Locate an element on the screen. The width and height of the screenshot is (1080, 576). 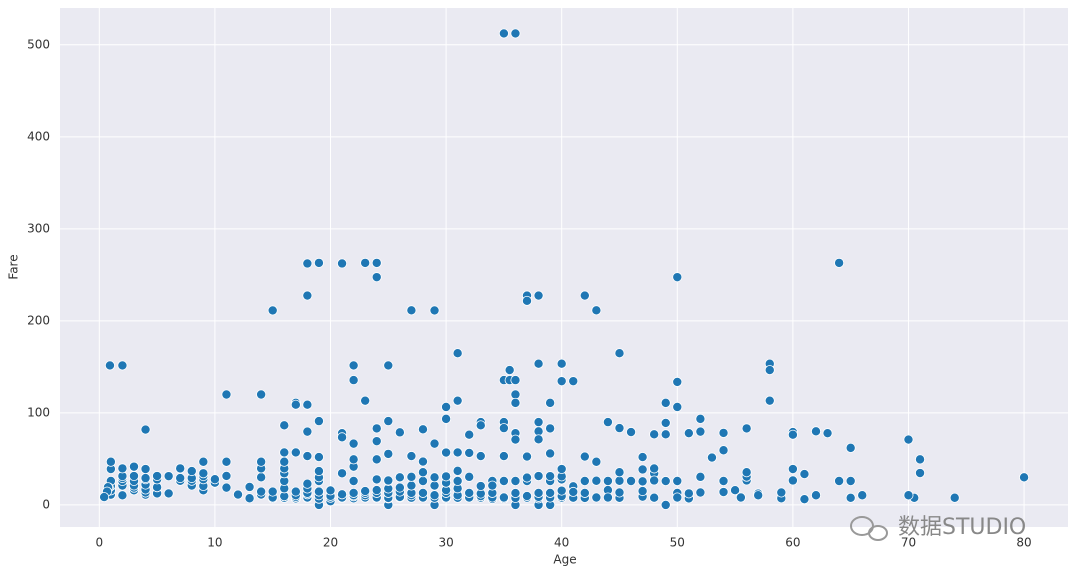
watermark-icon is located at coordinates (869, 528).